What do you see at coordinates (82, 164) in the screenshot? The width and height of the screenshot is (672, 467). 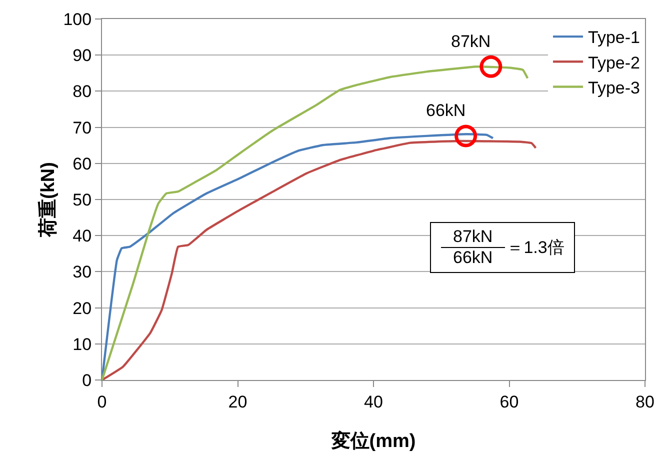 I see `y-tick-label: 60` at bounding box center [82, 164].